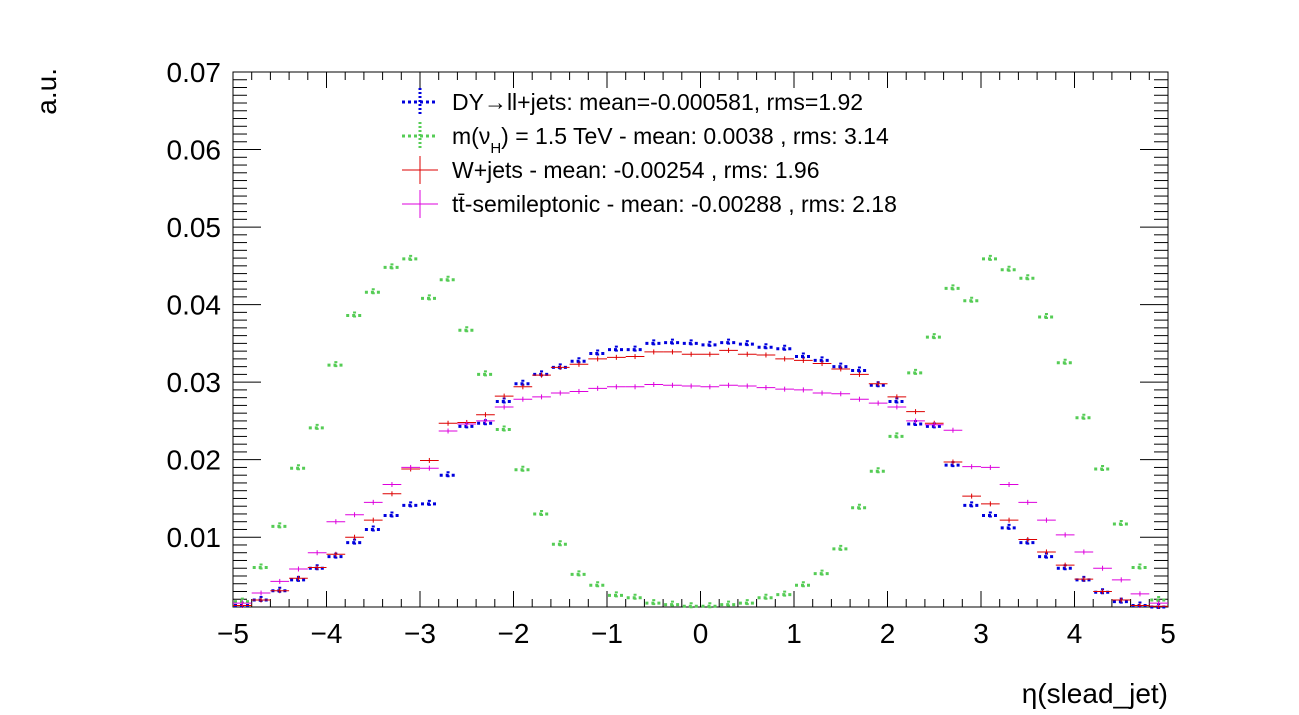  I want to click on x-tick-label: 4, so click(1075, 633).